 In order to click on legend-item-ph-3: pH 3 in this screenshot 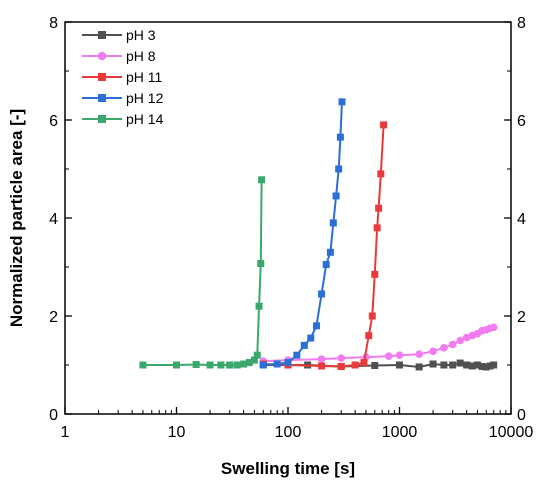, I will do `click(119, 35)`.